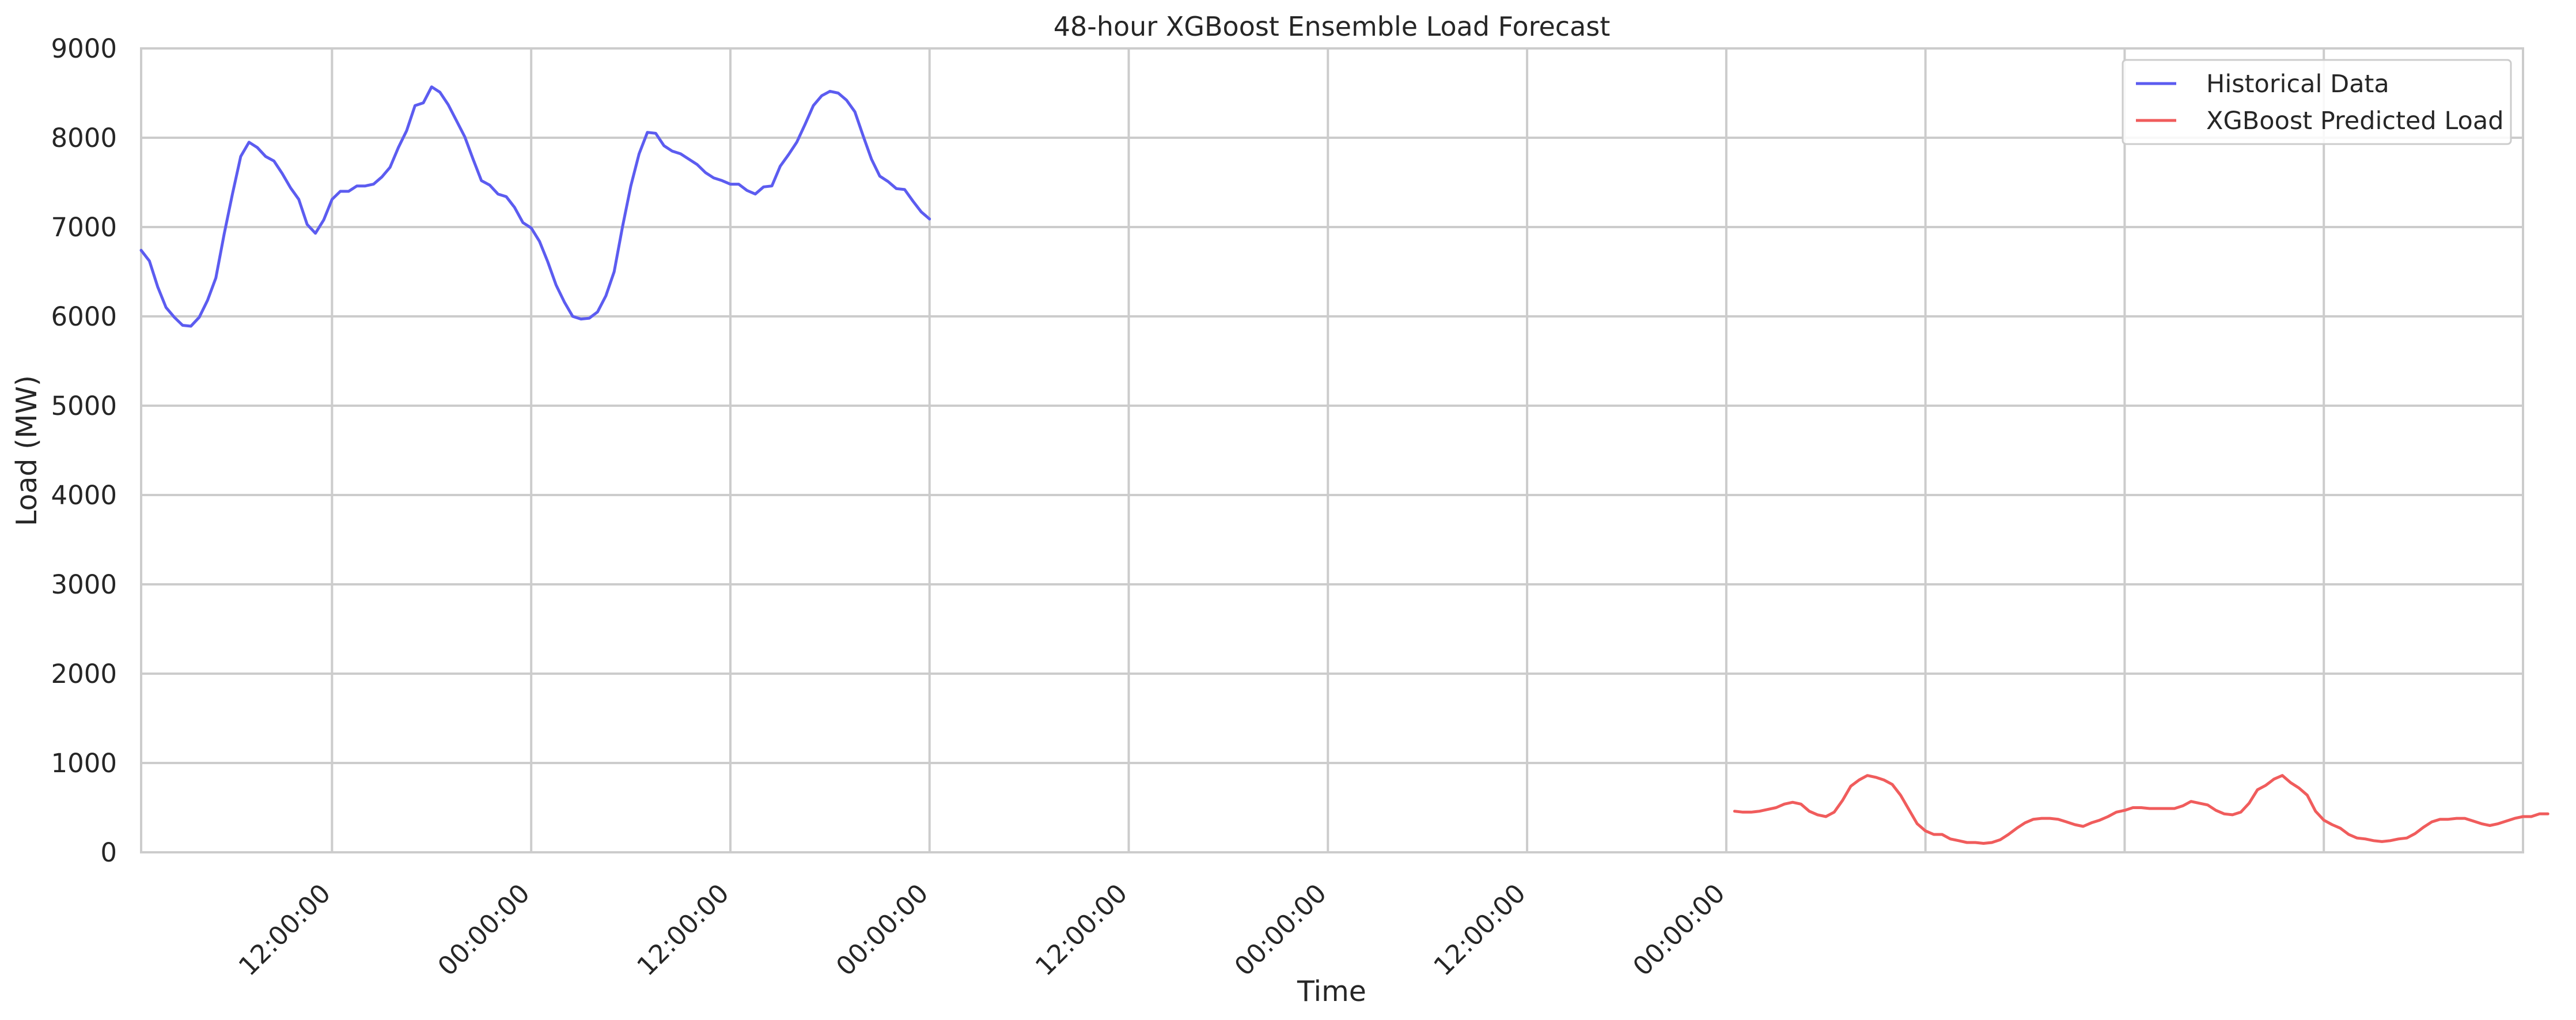 This screenshot has width=2576, height=1020. I want to click on y-tick-label: 2000, so click(84, 674).